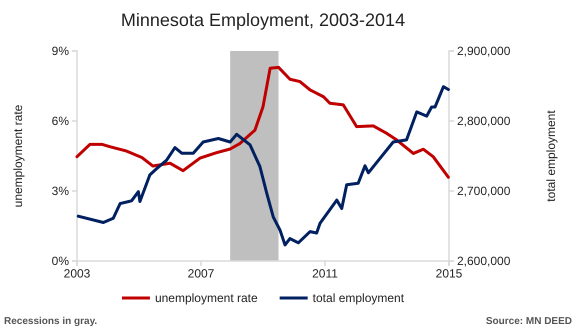 Image resolution: width=579 pixels, height=336 pixels. What do you see at coordinates (61, 51) in the screenshot?
I see `y-tick-label: 9%` at bounding box center [61, 51].